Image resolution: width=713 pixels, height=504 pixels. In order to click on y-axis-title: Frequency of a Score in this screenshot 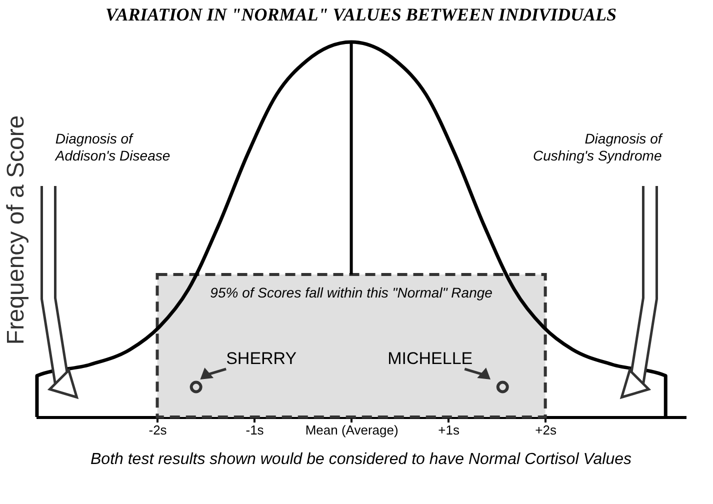, I will do `click(16, 230)`.